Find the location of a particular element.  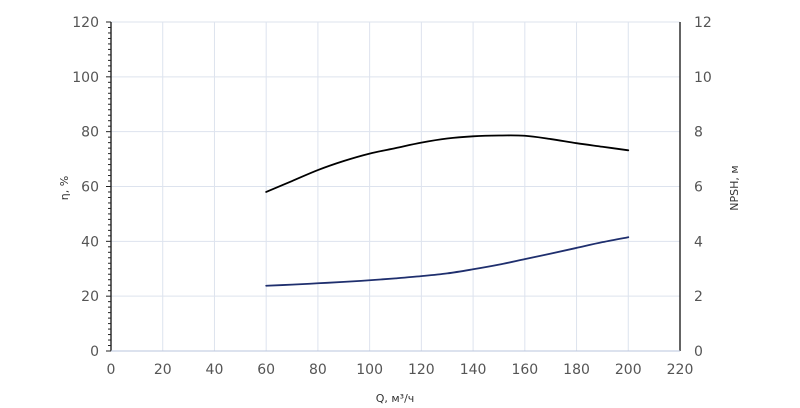

y-left-tick-label: 120 is located at coordinates (85, 23).